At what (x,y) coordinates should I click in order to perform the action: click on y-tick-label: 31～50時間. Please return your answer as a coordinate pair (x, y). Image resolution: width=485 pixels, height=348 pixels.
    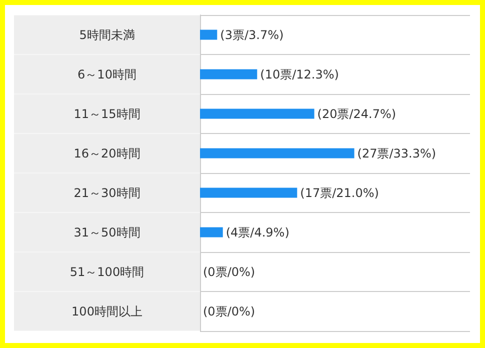
    Looking at the image, I should click on (107, 232).